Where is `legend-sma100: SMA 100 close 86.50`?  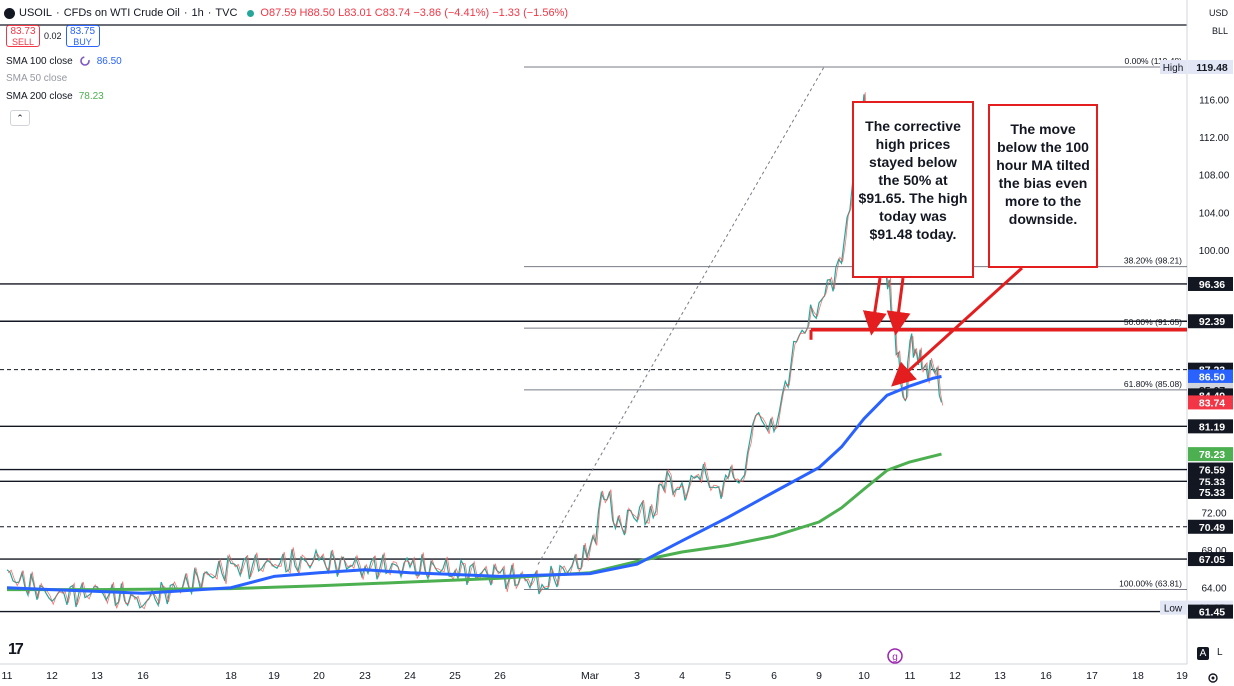
legend-sma100: SMA 100 close 86.50 is located at coordinates (64, 61).